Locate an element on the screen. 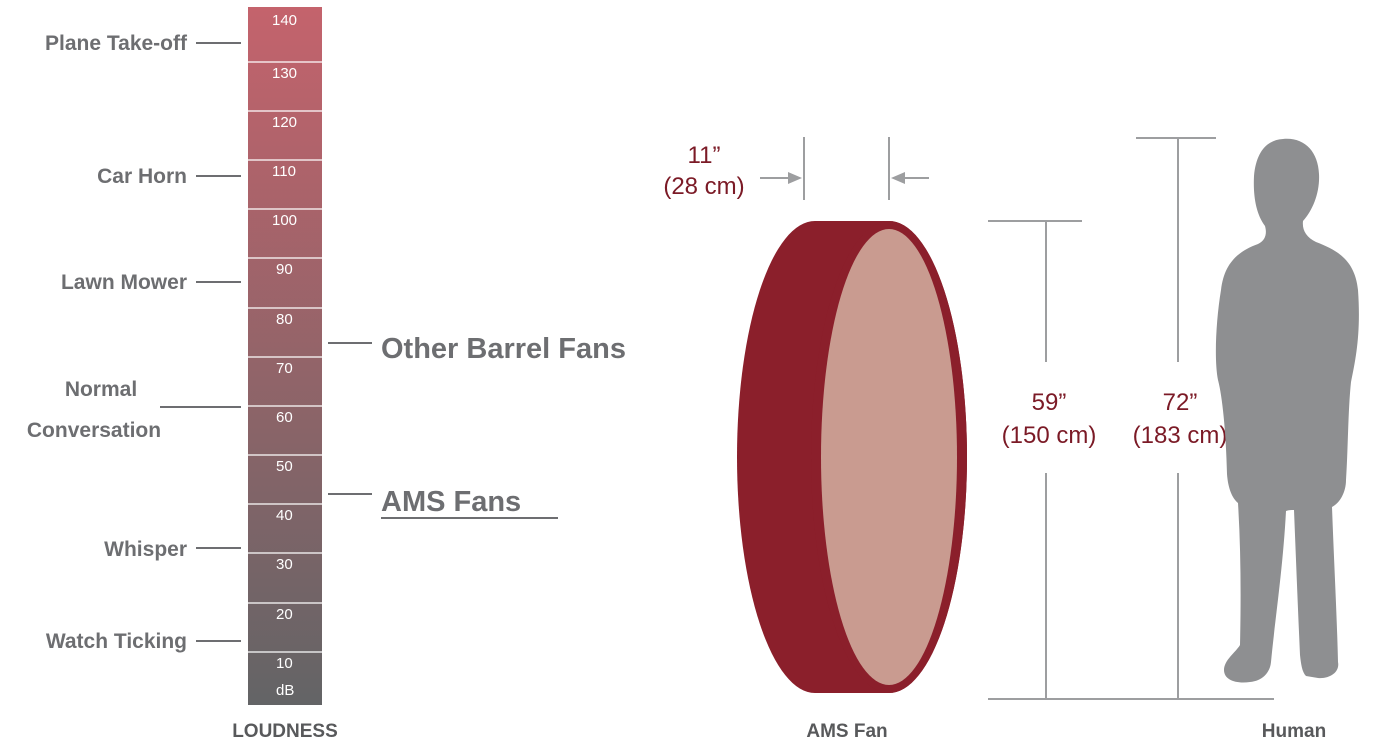 This screenshot has width=1381, height=742. loudness-title: LOUDNESS is located at coordinates (285, 731).